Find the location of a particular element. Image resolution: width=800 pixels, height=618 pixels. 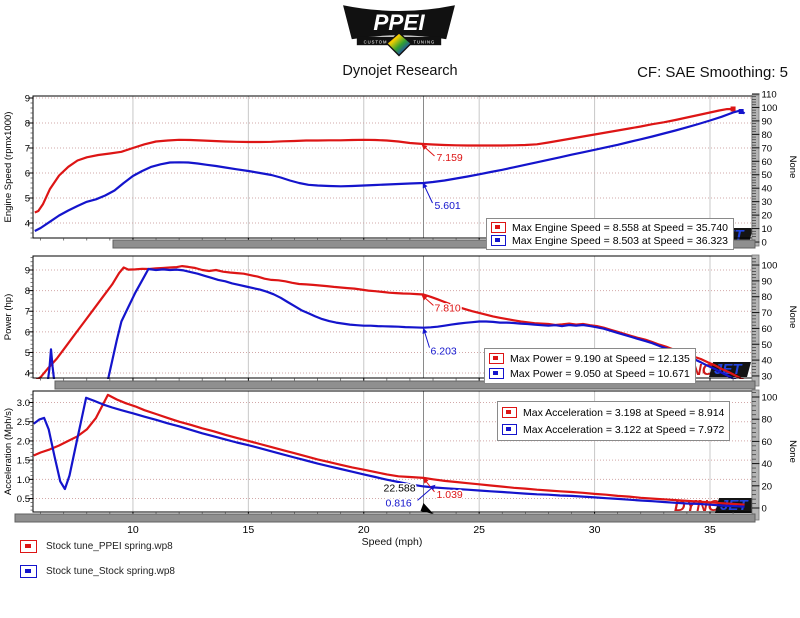

annotation-label: 1.039 is located at coordinates (449, 495).